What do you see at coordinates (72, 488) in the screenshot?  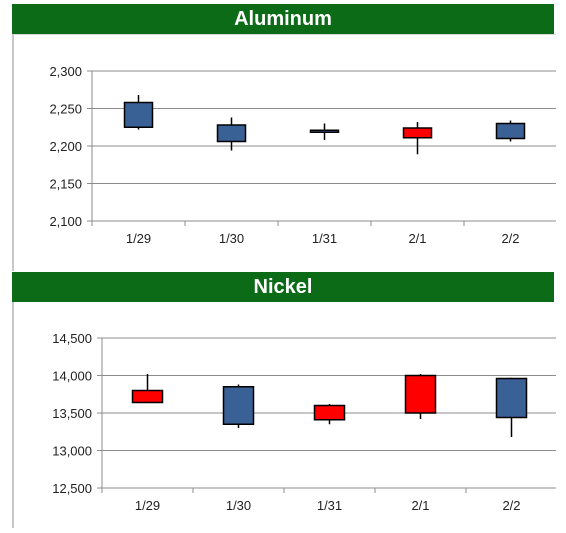 I see `y-tick-label: 12,500` at bounding box center [72, 488].